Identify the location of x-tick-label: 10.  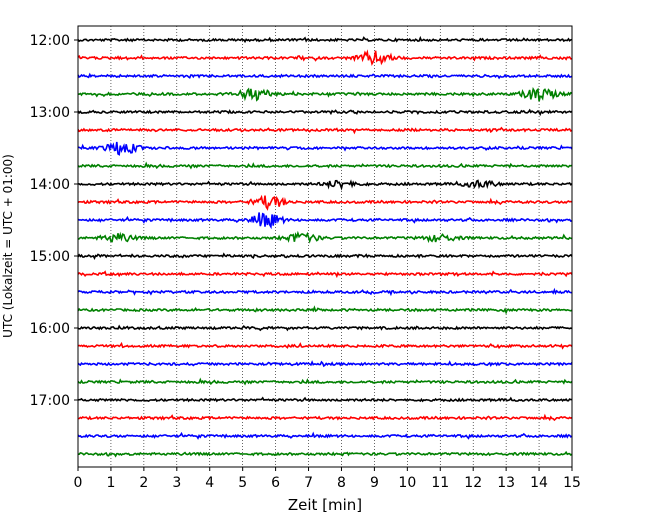
(407, 483).